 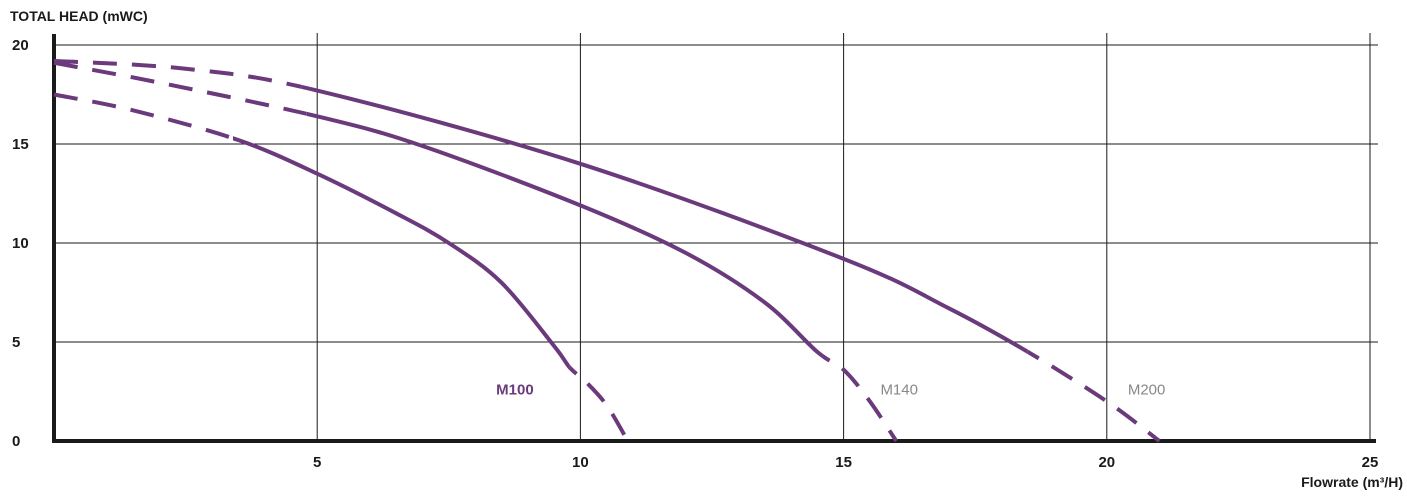 What do you see at coordinates (580, 462) in the screenshot?
I see `x-tick-label-10: 10` at bounding box center [580, 462].